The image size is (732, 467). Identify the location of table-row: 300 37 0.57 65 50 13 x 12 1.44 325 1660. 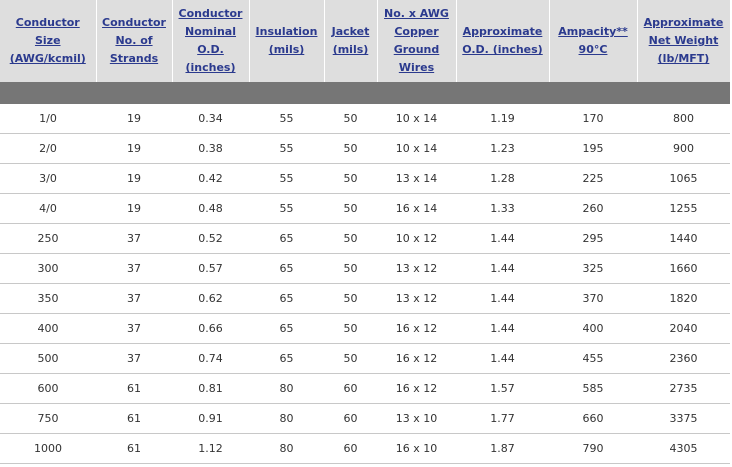
(365, 268).